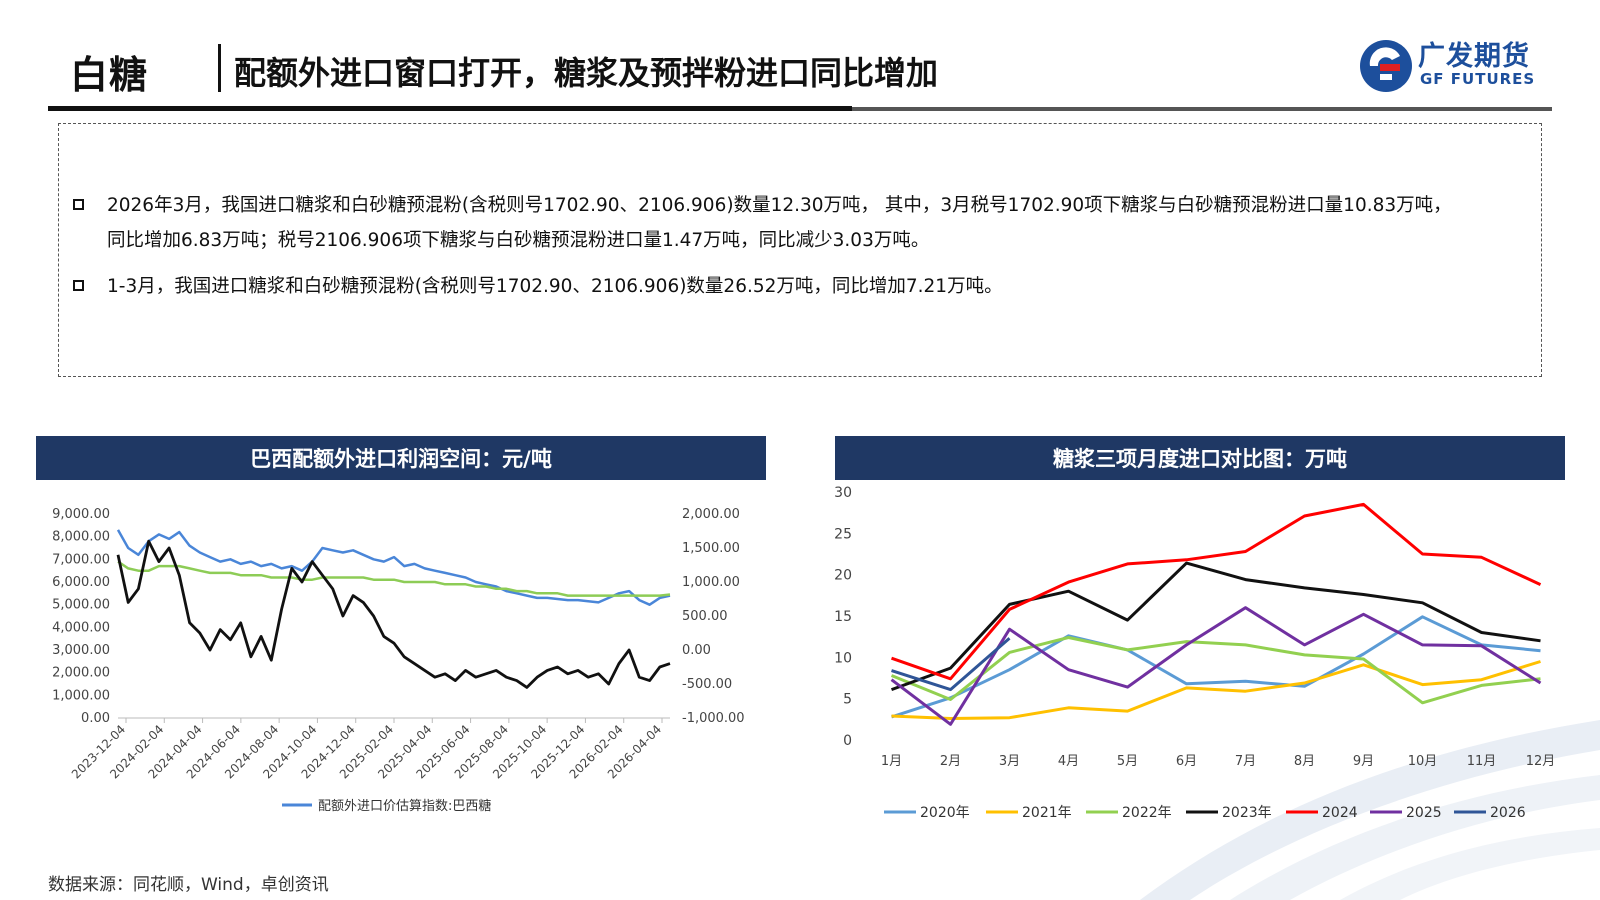  What do you see at coordinates (1200, 458) in the screenshot?
I see `chart-title-syrup: 糖浆三项月度进口对比图：万吨` at bounding box center [1200, 458].